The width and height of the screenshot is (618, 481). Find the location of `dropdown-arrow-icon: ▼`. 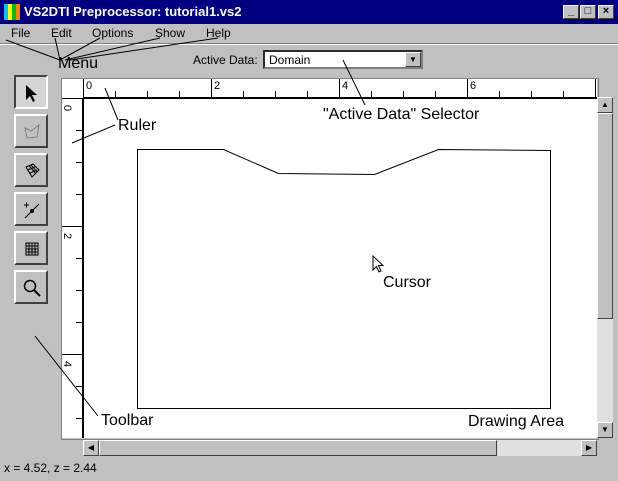

dropdown-arrow-icon: ▼ is located at coordinates (413, 59).